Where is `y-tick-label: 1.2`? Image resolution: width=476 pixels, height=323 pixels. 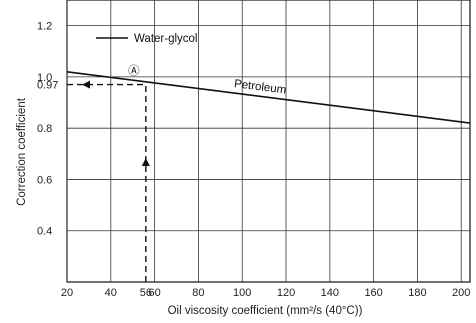 y-tick-label: 1.2 is located at coordinates (44, 27).